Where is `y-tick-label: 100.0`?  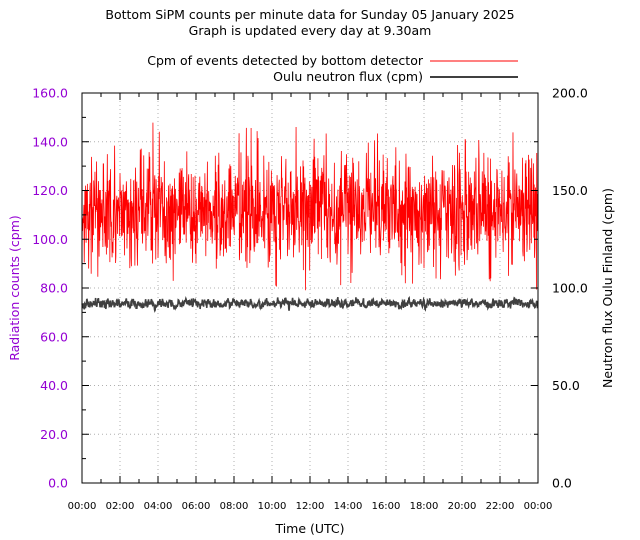
y-tick-label: 100.0 is located at coordinates (50, 239).